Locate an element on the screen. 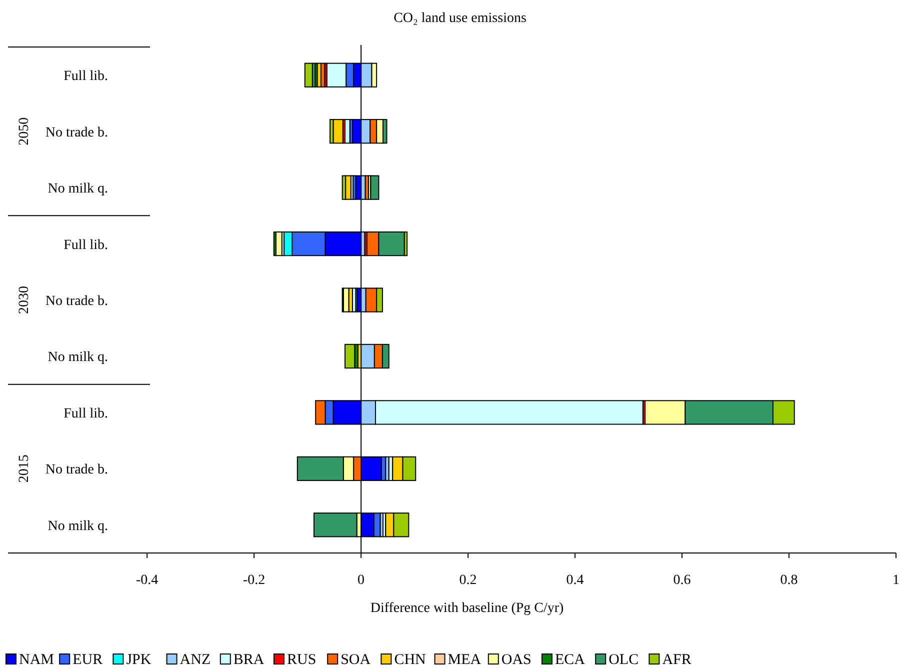 The height and width of the screenshot is (672, 905). x-tick-label: 0.2 is located at coordinates (468, 580).